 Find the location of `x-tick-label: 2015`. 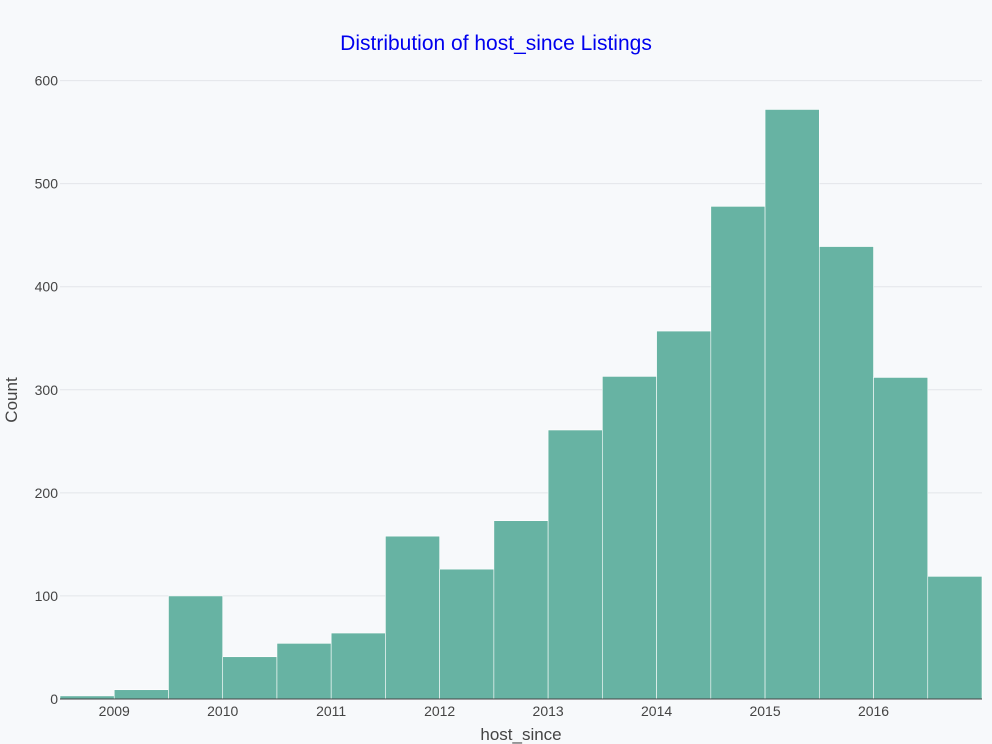

x-tick-label: 2015 is located at coordinates (764, 711).